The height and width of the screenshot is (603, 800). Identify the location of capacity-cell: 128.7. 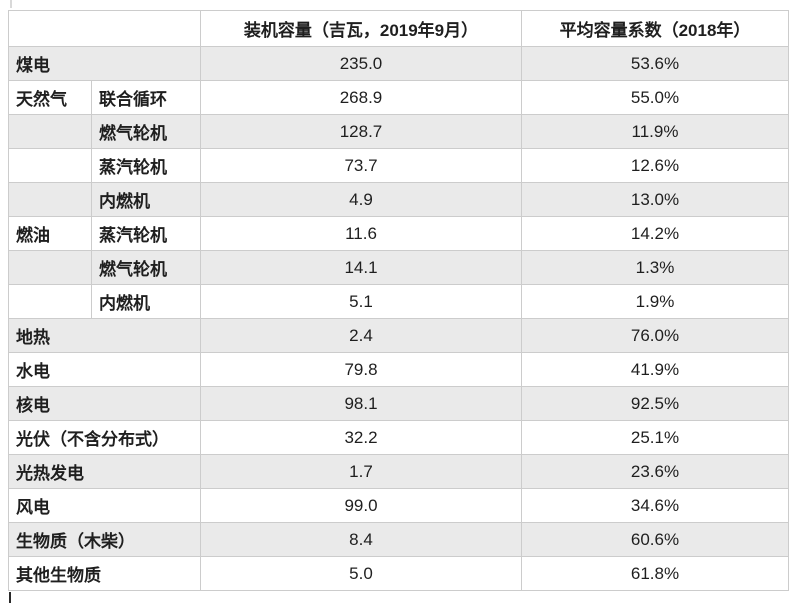
(361, 131).